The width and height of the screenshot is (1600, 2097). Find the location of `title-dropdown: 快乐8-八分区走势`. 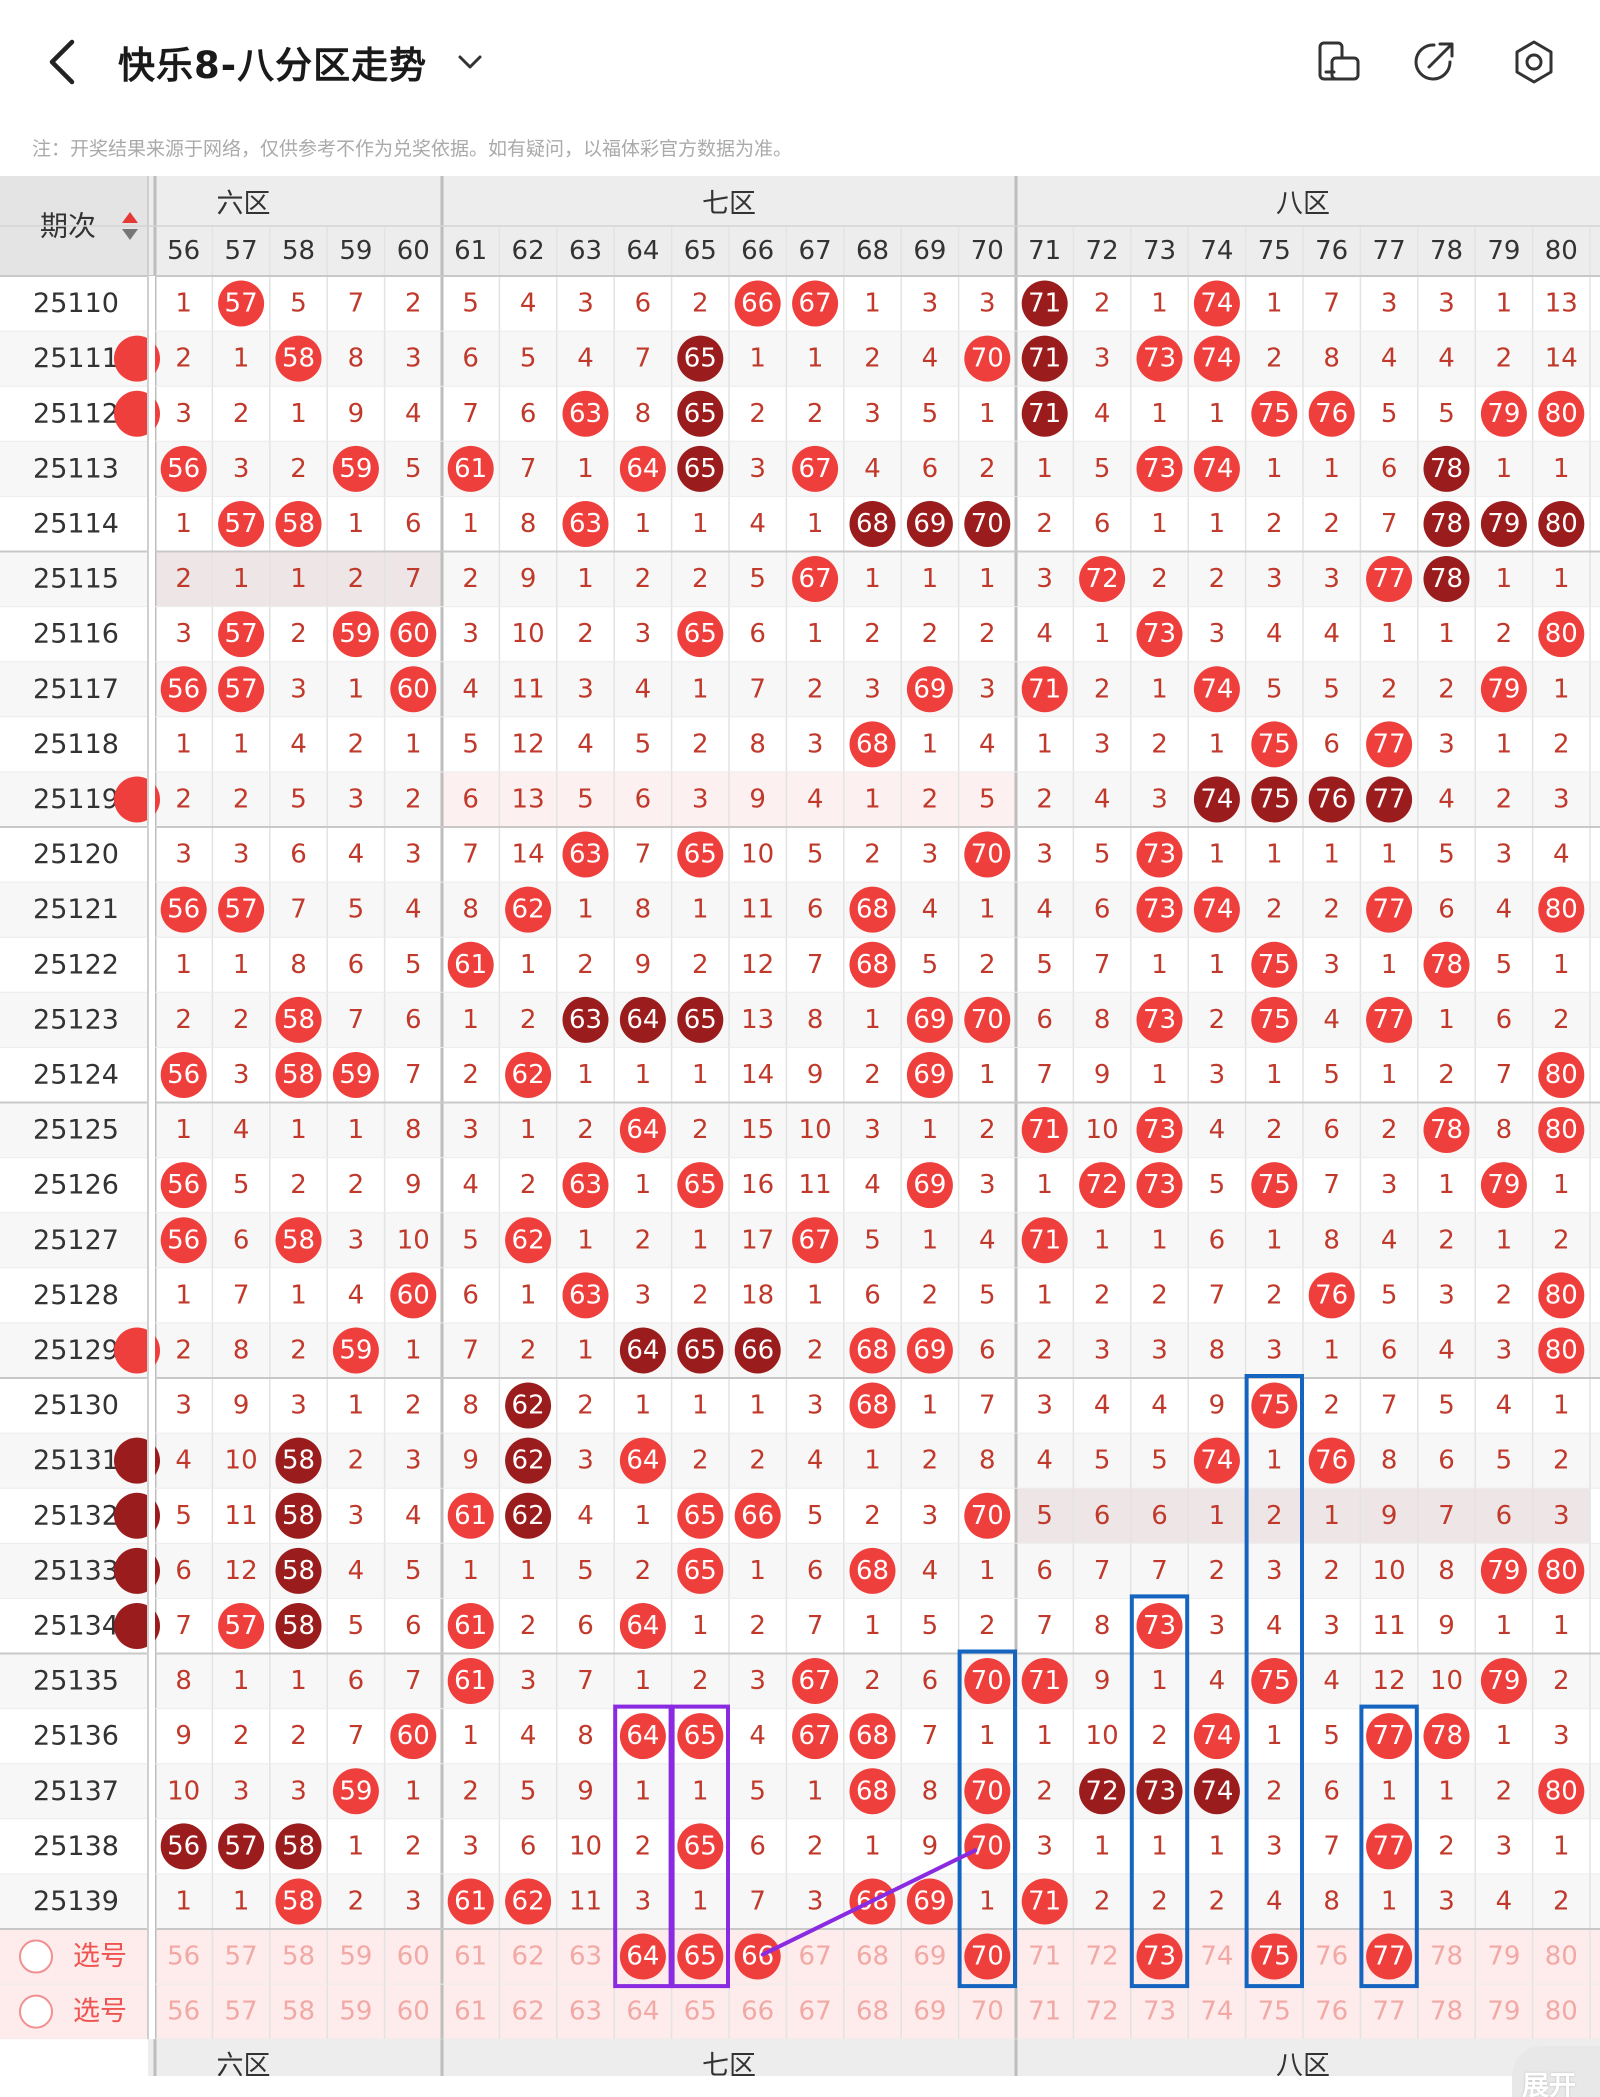

title-dropdown: 快乐8-八分区走势 is located at coordinates (301, 62).